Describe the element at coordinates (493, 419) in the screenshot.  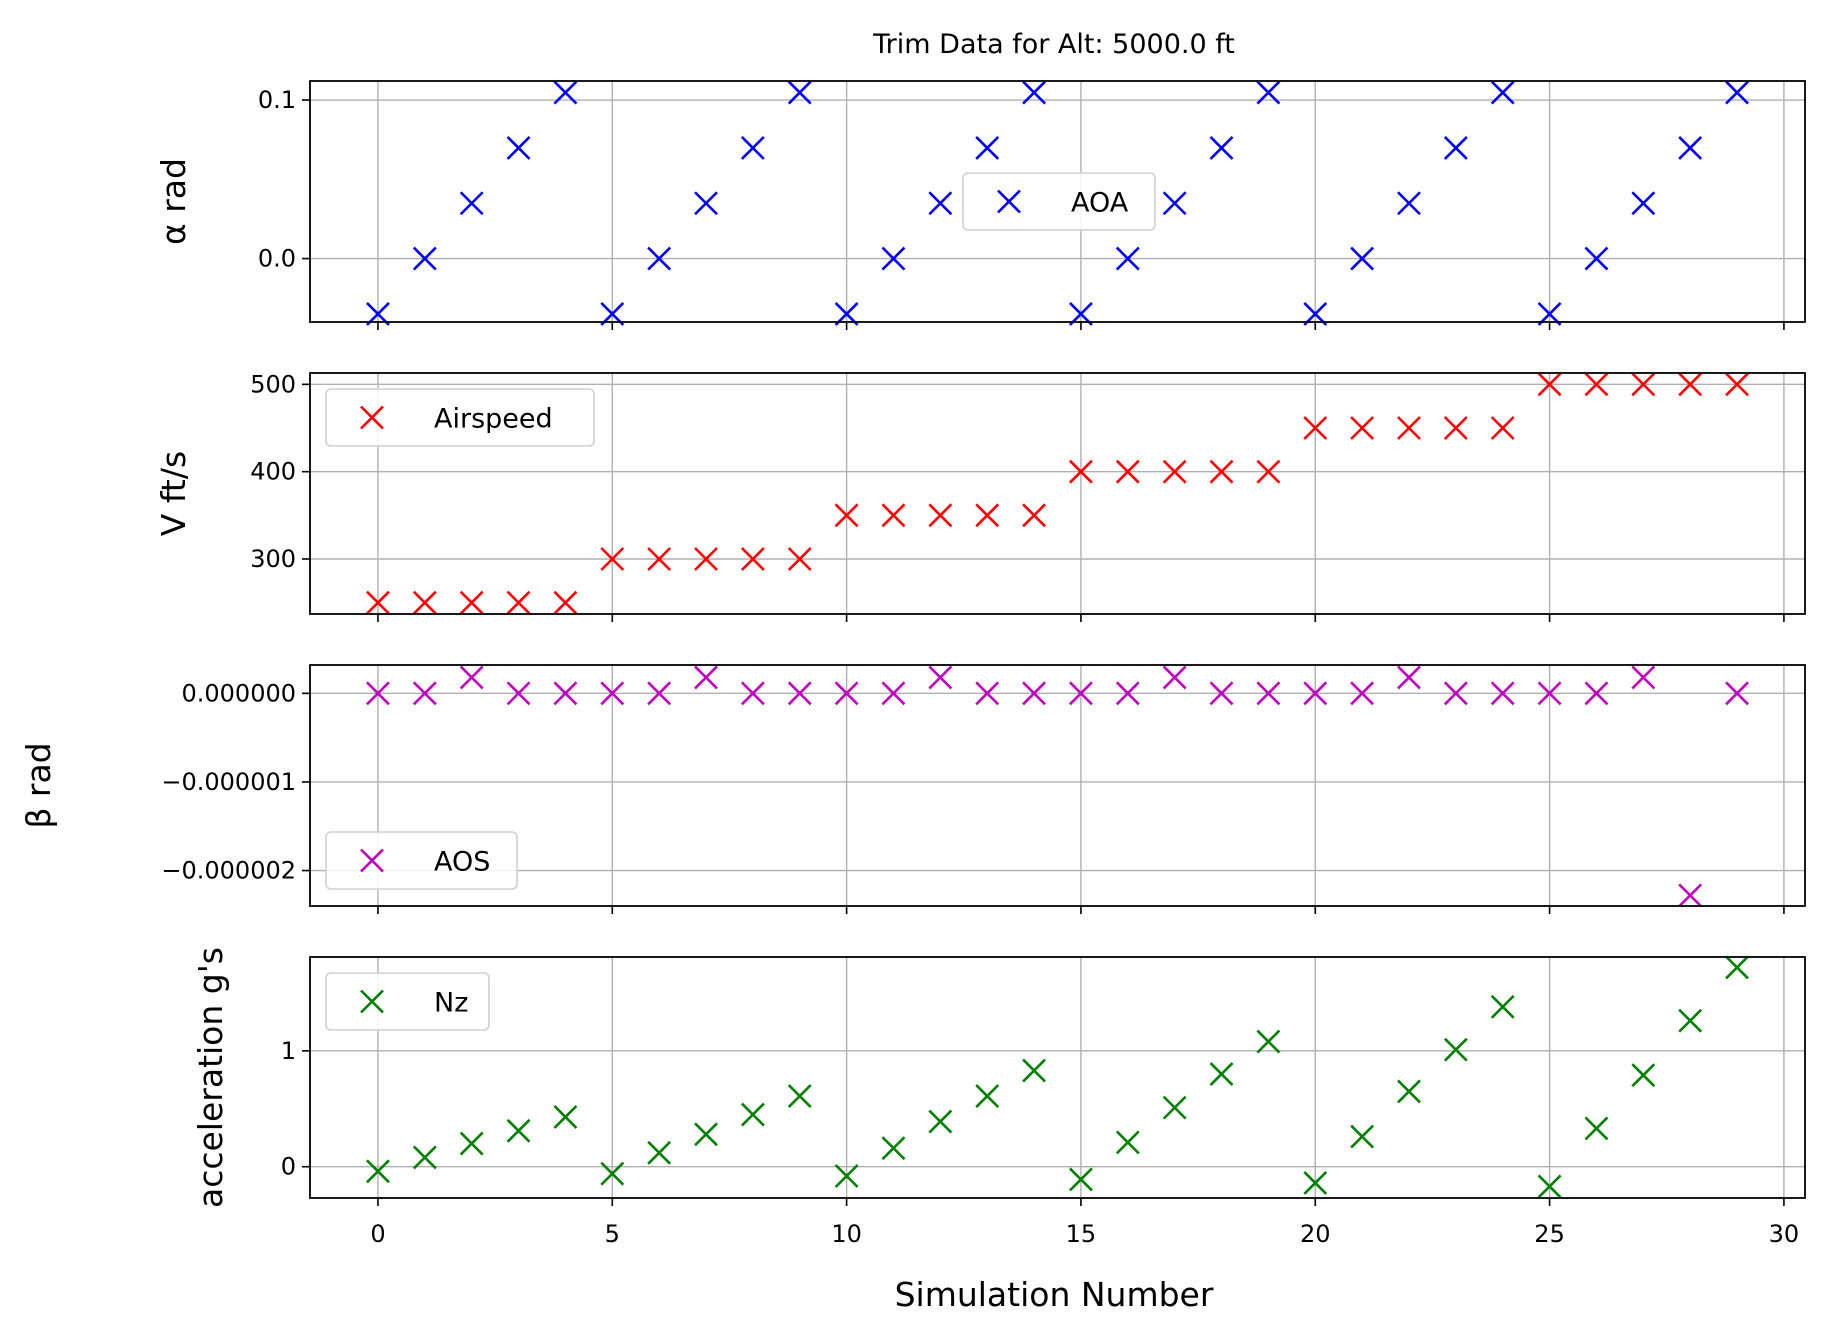
I see `legend-label: Airspeed` at that location.